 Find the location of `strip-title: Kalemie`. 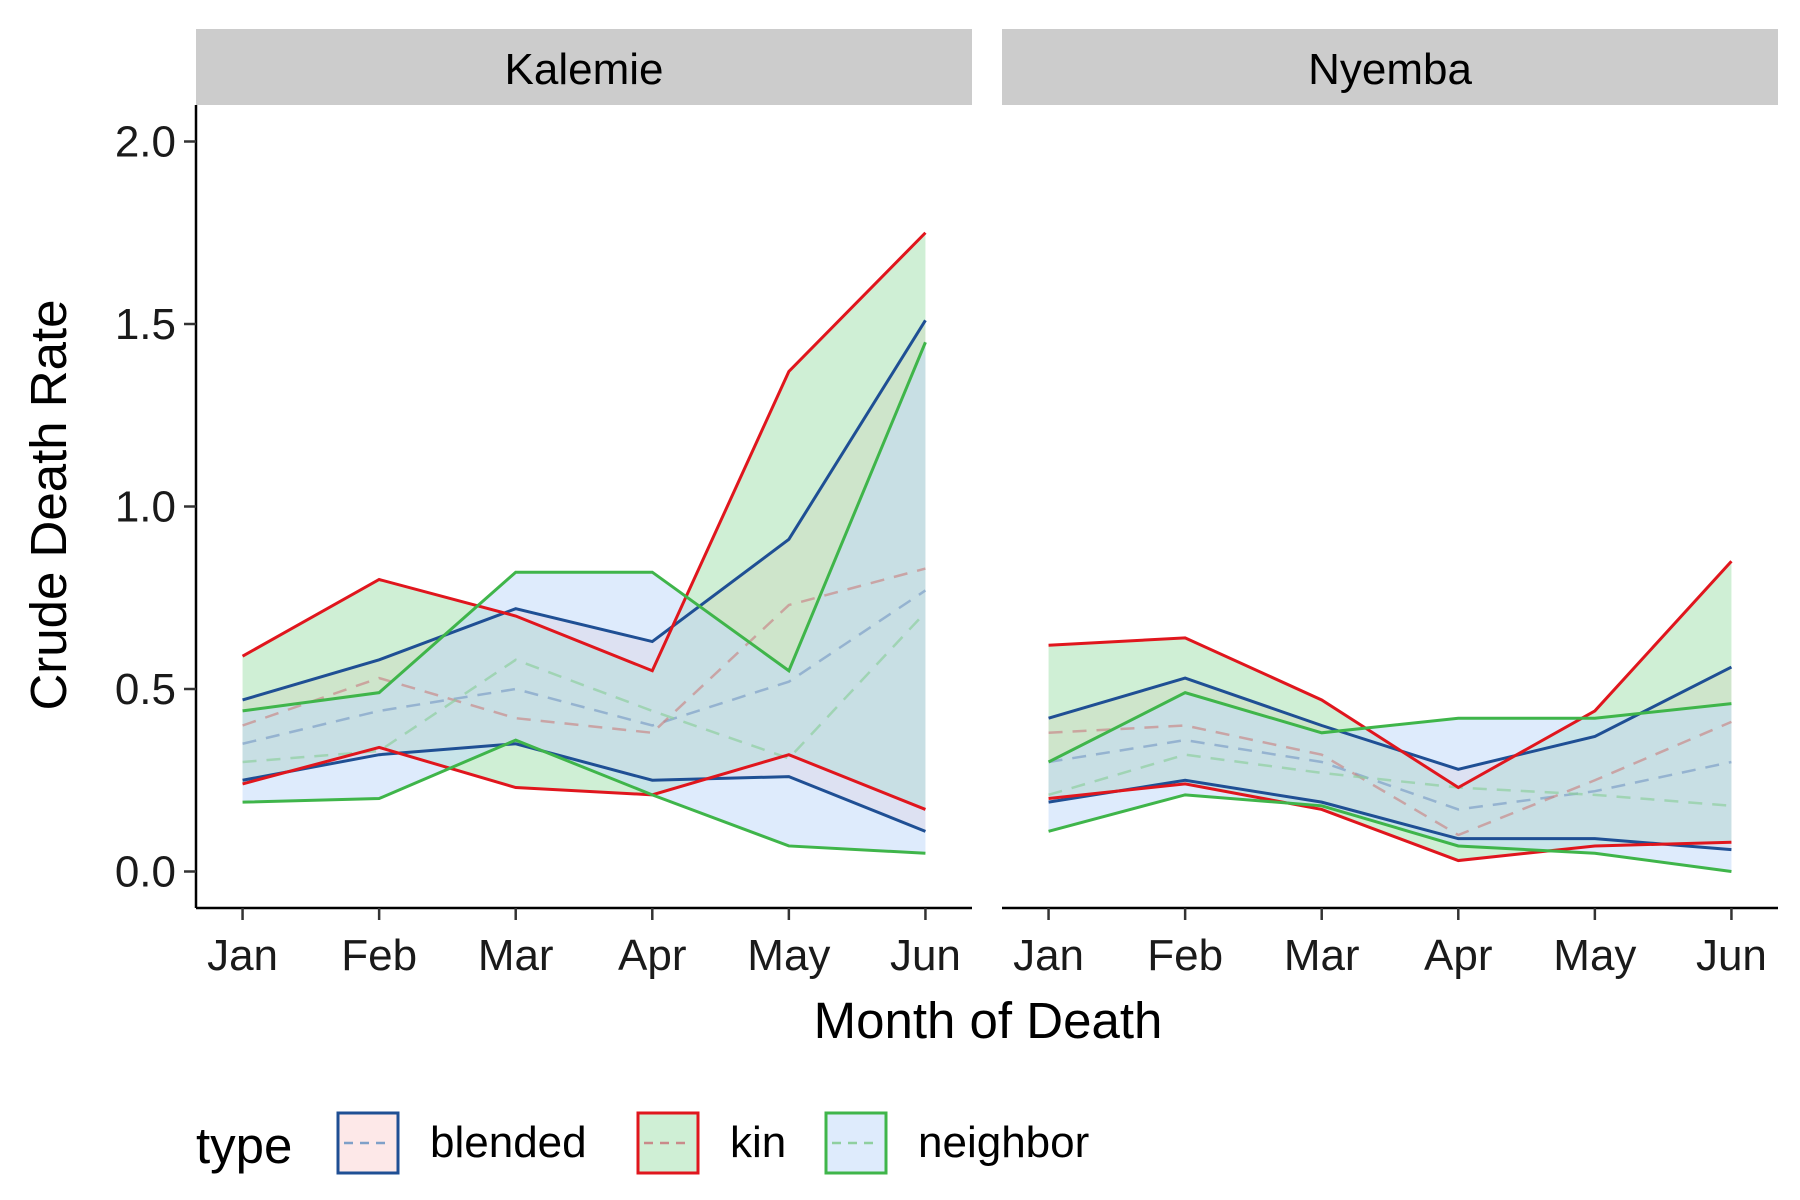

strip-title: Kalemie is located at coordinates (584, 69).